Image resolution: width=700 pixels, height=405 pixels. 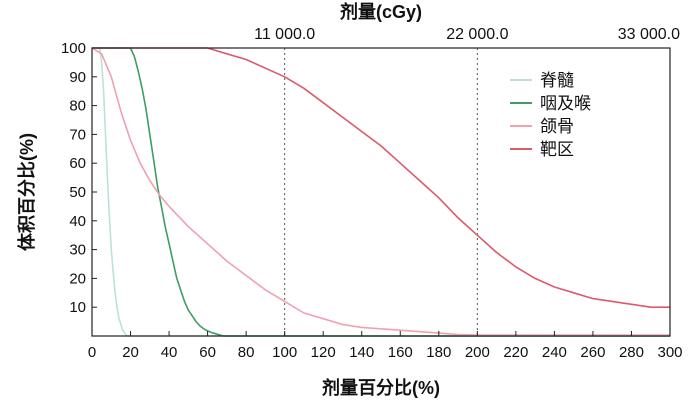 What do you see at coordinates (284, 352) in the screenshot?
I see `x-tick-label: 100` at bounding box center [284, 352].